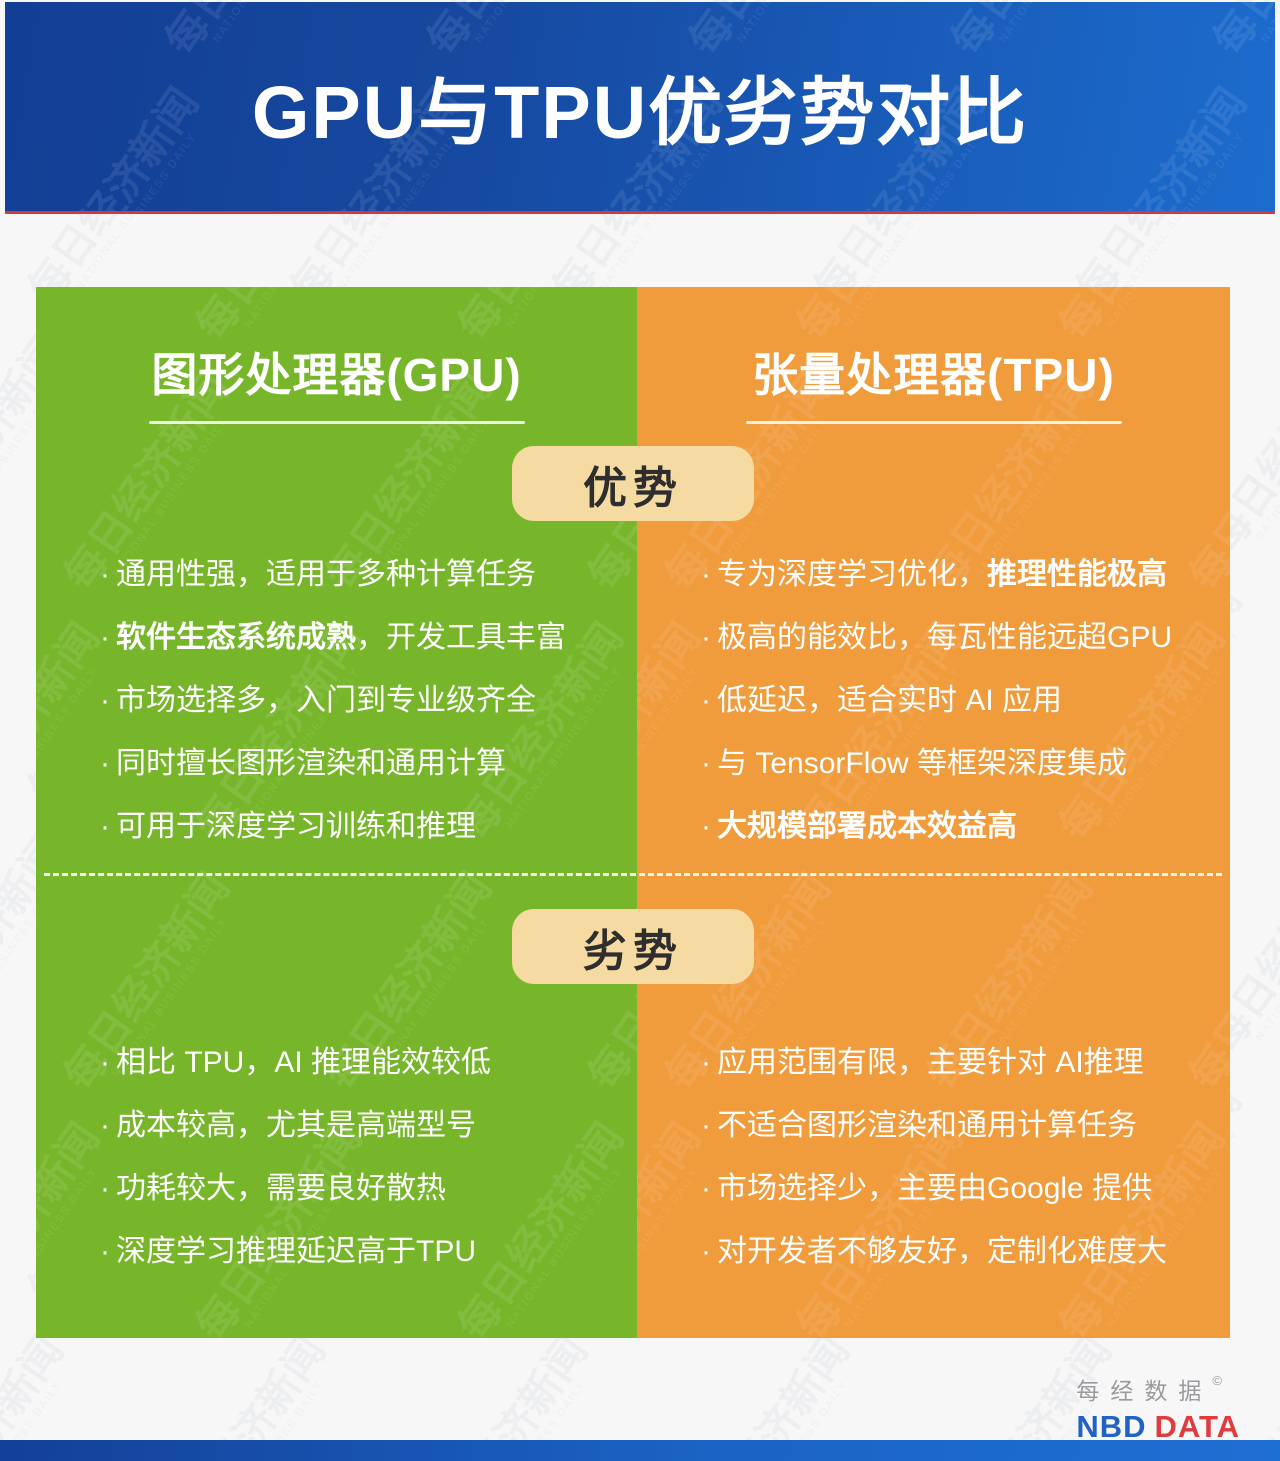  I want to click on bullet-item: · 软件生态系统成熟，开发工具丰富, so click(368, 637).